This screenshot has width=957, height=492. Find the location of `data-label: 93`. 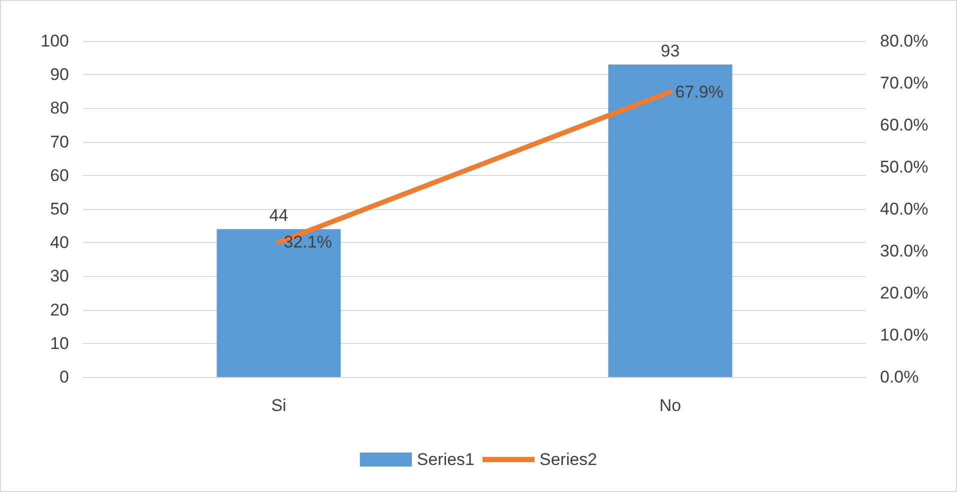

data-label: 93 is located at coordinates (670, 51).